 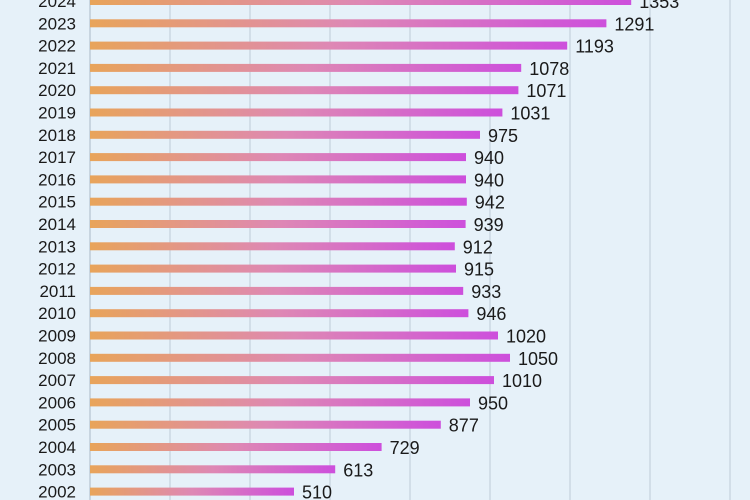 What do you see at coordinates (522, 381) in the screenshot?
I see `data-label: 1010` at bounding box center [522, 381].